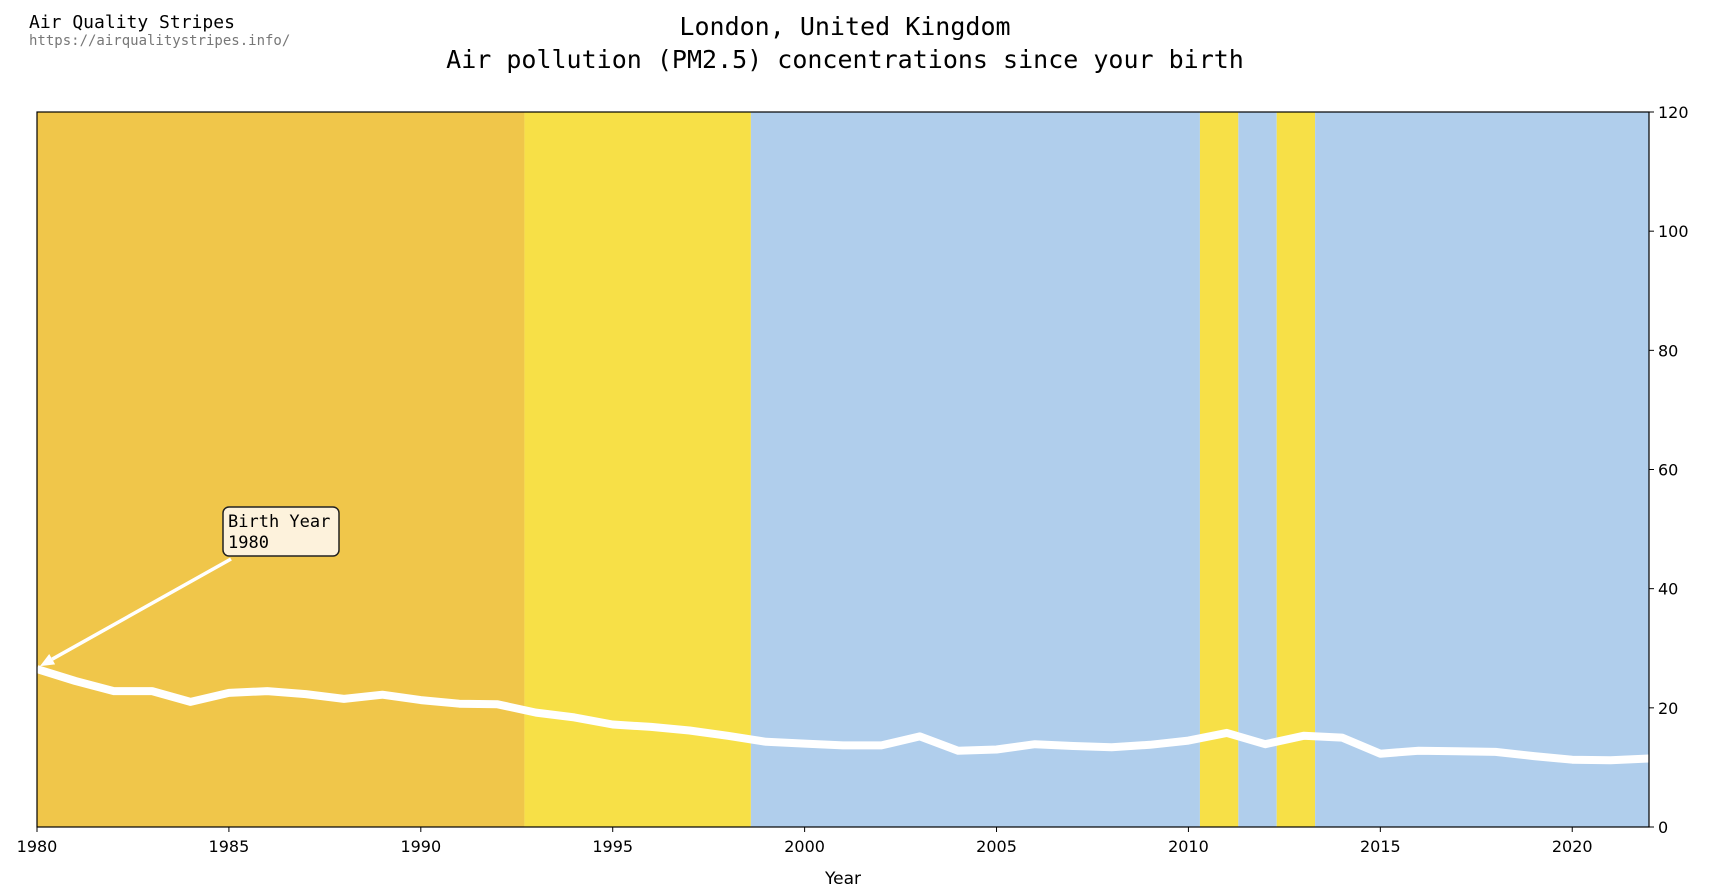  Describe the element at coordinates (152, 691) in the screenshot. I see `data-point-1983` at that location.